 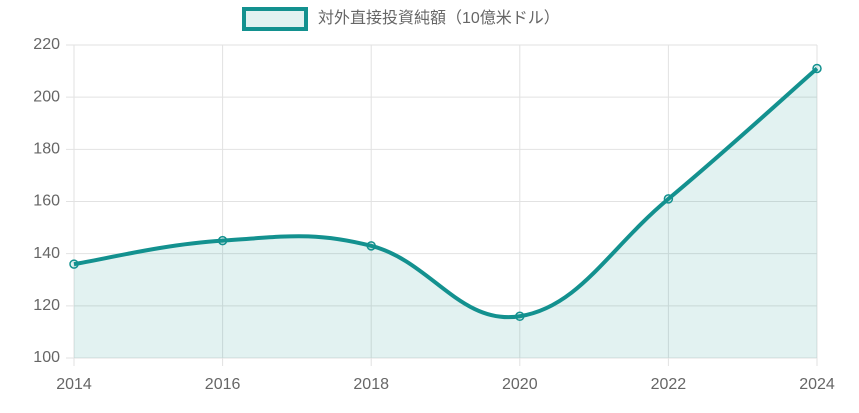 What do you see at coordinates (275, 19) in the screenshot?
I see `legend-swatch` at bounding box center [275, 19].